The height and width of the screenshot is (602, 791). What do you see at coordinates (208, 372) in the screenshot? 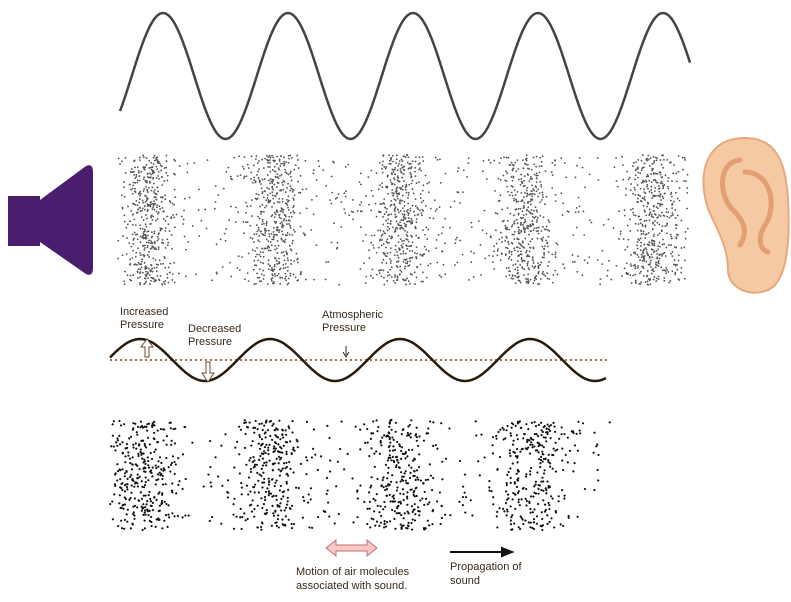
I see `decrease-arrow` at bounding box center [208, 372].